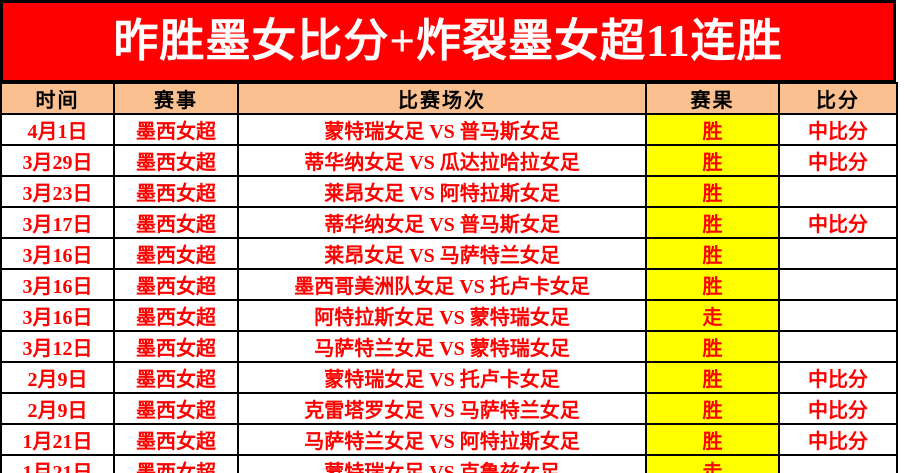 This screenshot has height=473, width=906. What do you see at coordinates (712, 98) in the screenshot?
I see `col-header-result: 赛果` at bounding box center [712, 98].